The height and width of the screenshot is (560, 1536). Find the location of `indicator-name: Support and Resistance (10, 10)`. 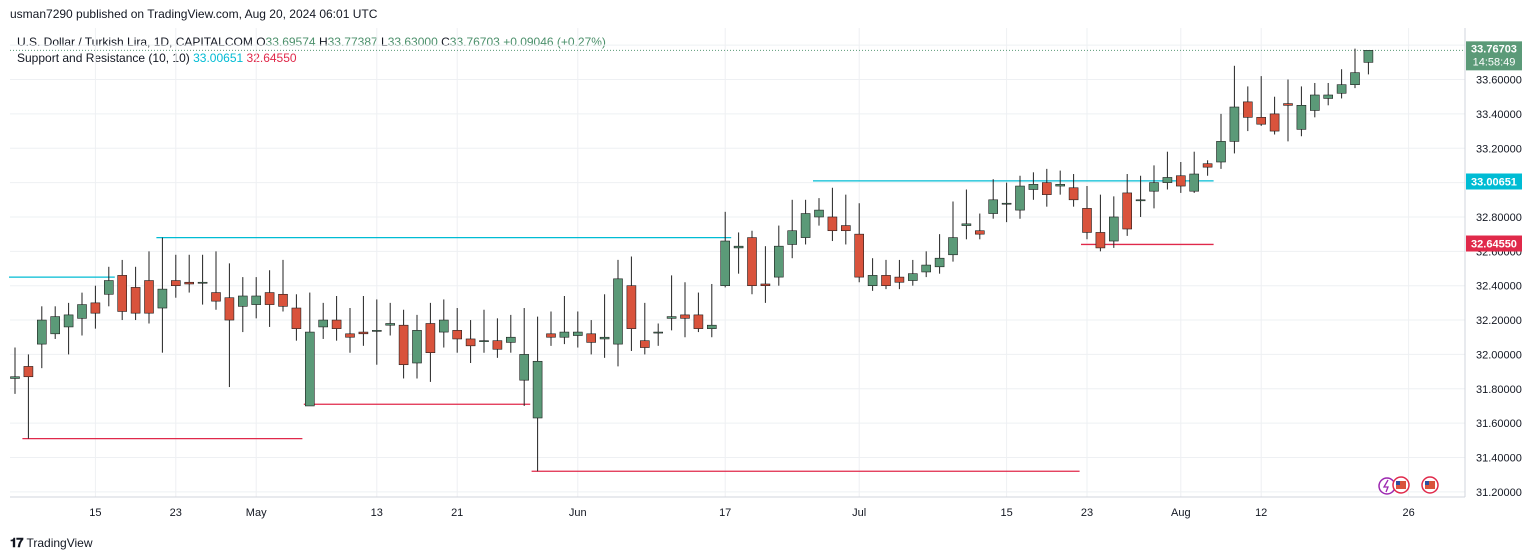

indicator-name: Support and Resistance (10, 10) is located at coordinates (103, 58).